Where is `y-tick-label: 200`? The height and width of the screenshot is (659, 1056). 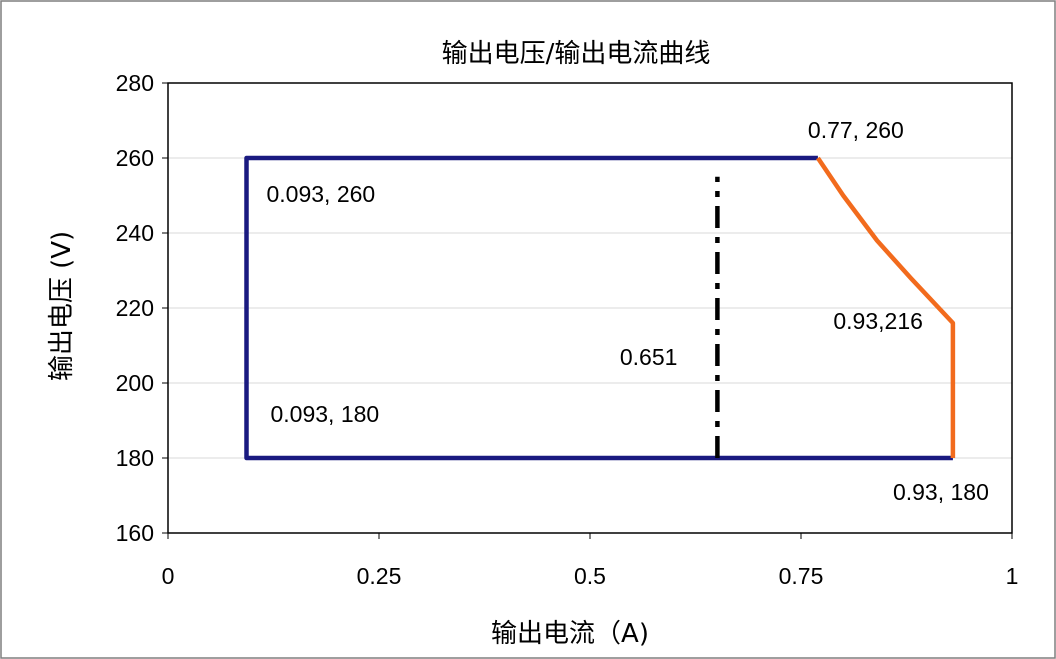 y-tick-label: 200 is located at coordinates (135, 383).